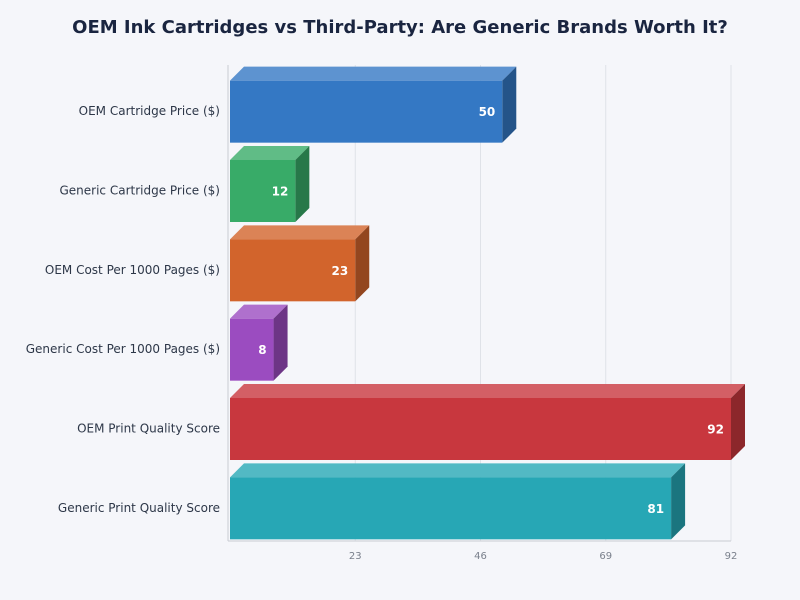 Image resolution: width=800 pixels, height=600 pixels. What do you see at coordinates (148, 429) in the screenshot?
I see `y-tick-label: OEM Print Quality Score` at bounding box center [148, 429].